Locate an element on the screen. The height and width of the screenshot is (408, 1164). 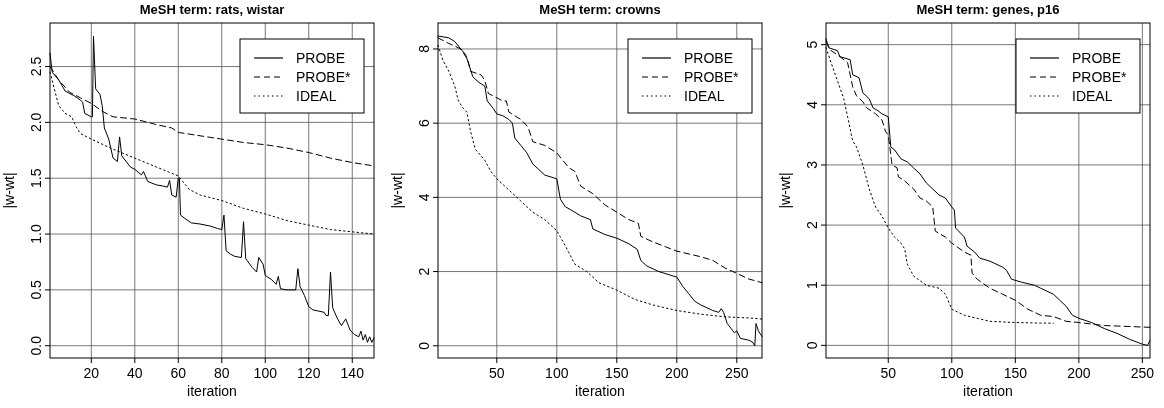
x-tick-label: 60 is located at coordinates (178, 373).